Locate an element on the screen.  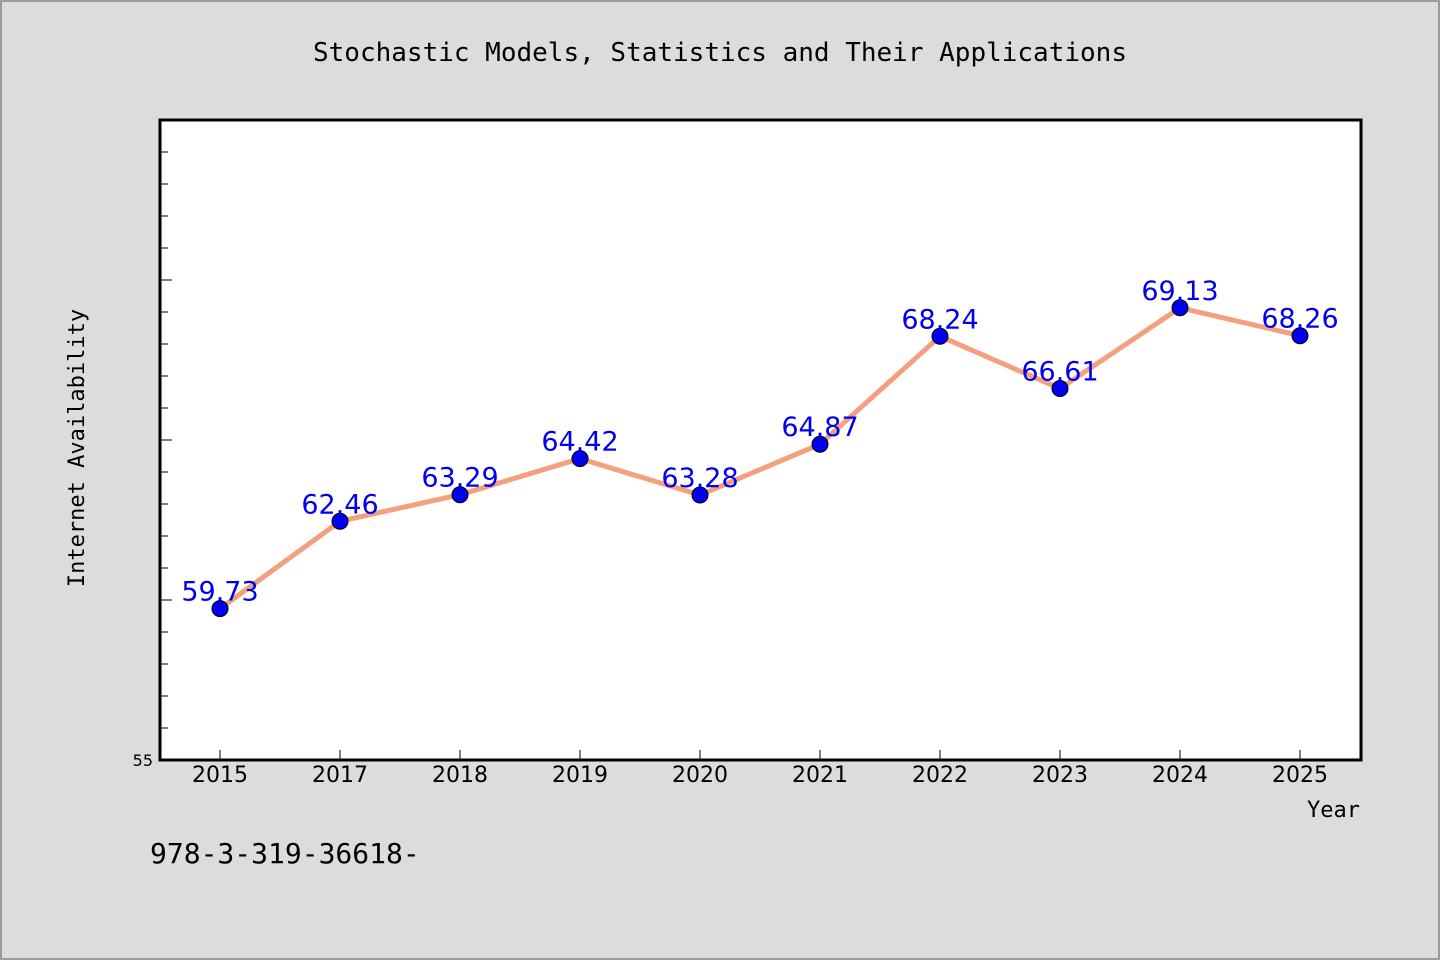
x-axis-label: Year is located at coordinates (1333, 810).